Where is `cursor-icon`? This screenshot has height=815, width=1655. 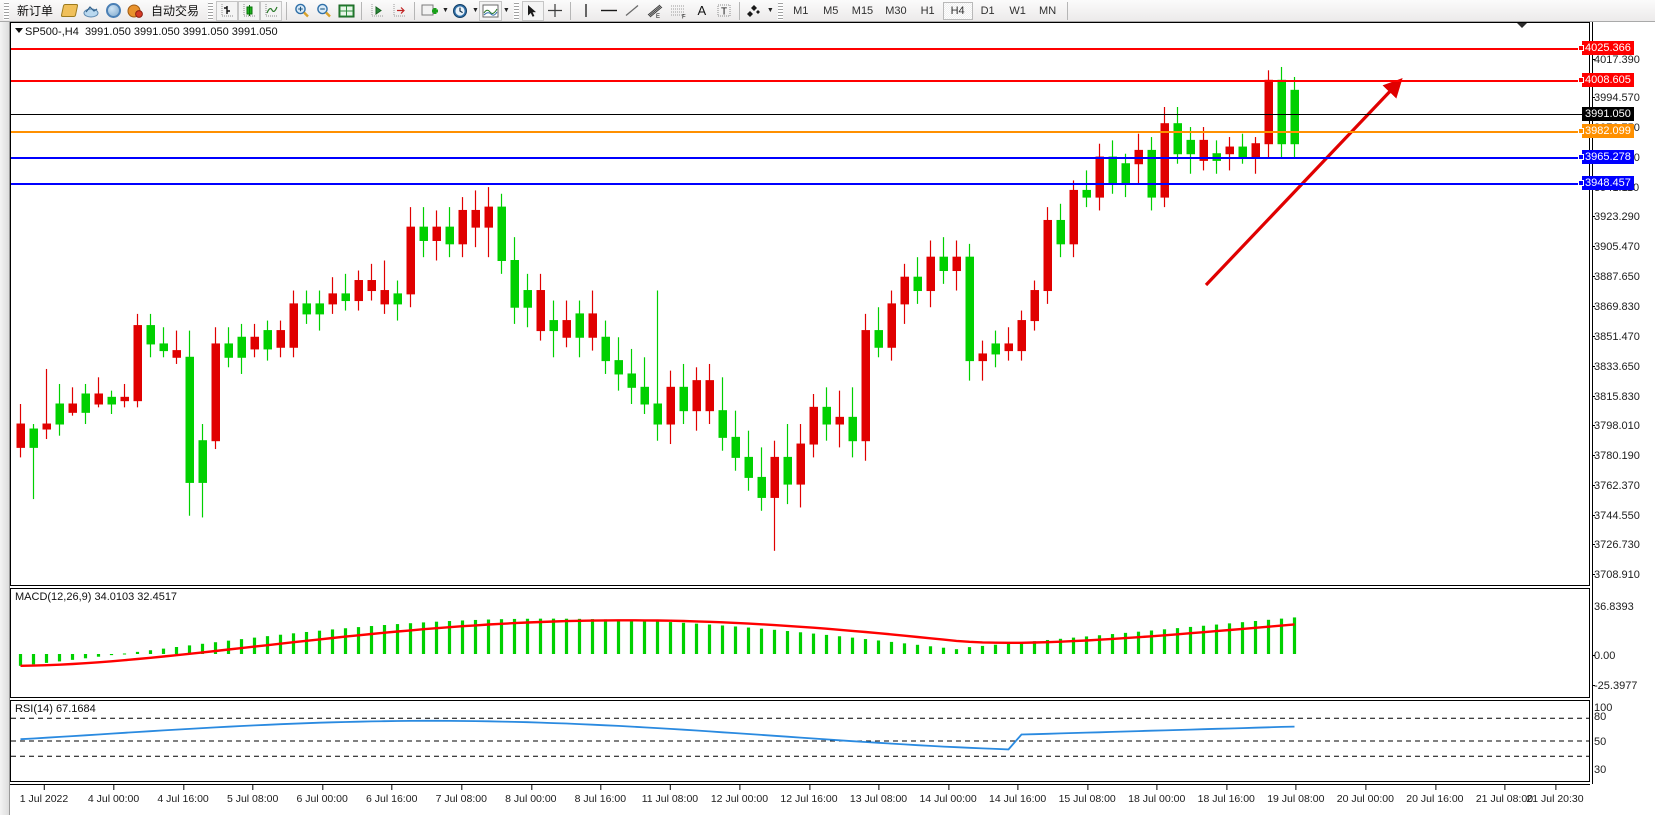
cursor-icon is located at coordinates (532, 10).